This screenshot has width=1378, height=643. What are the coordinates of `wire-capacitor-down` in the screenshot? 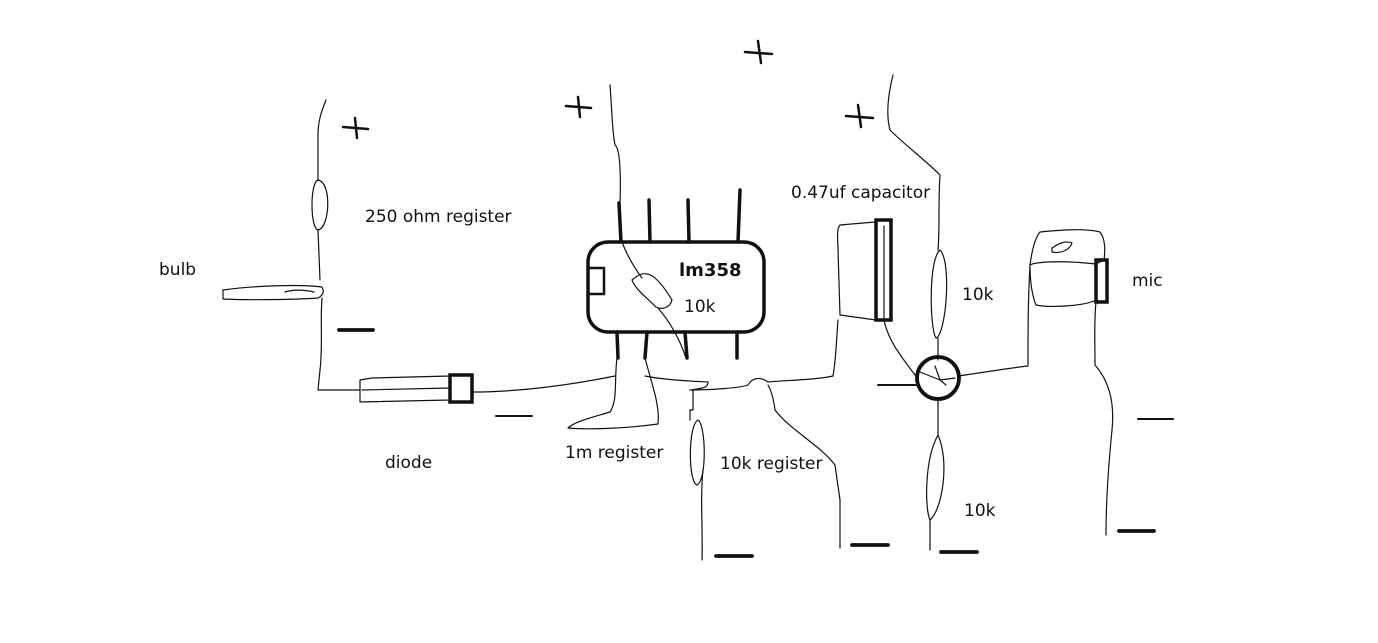 It's located at (874, 348).